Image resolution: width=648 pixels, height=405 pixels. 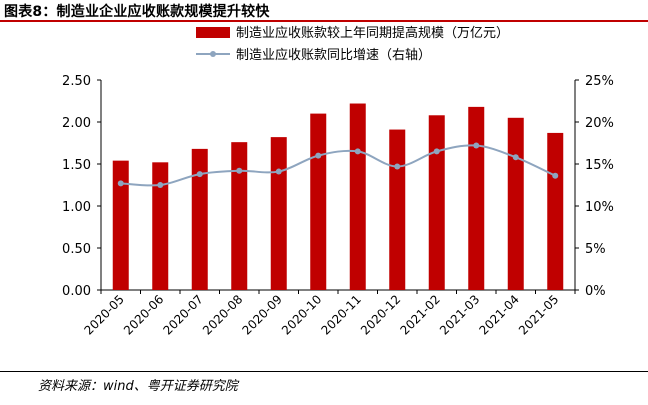 What do you see at coordinates (76, 207) in the screenshot?
I see `y-left-tick-label: 1.00` at bounding box center [76, 207].